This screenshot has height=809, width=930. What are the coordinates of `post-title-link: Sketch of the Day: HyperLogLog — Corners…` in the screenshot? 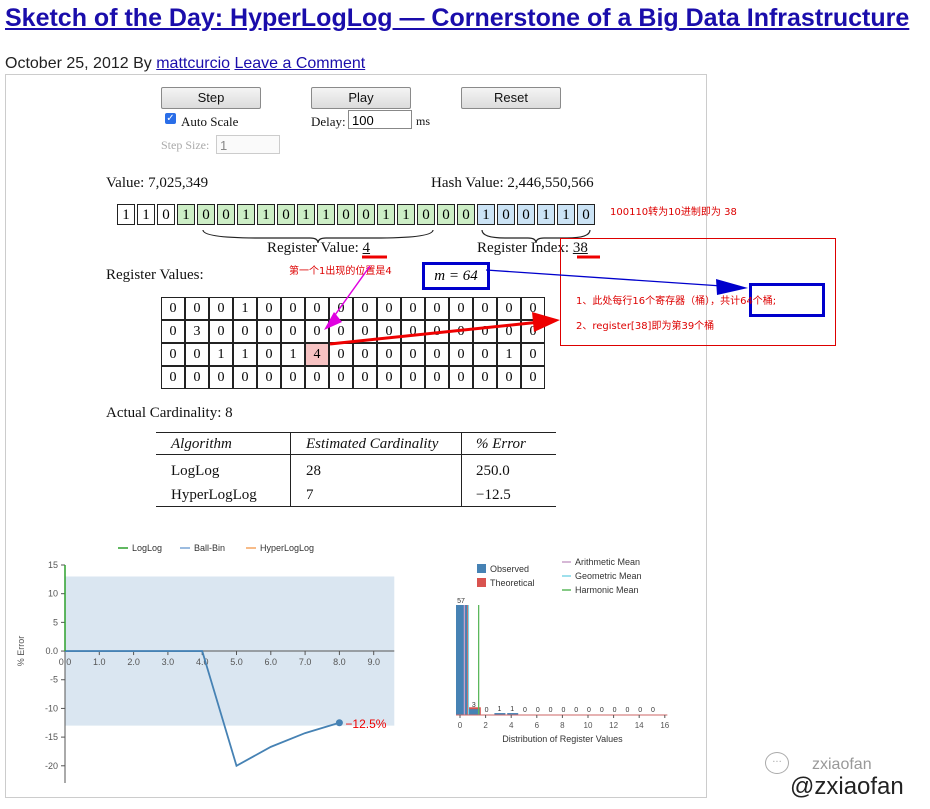 It's located at (457, 18).